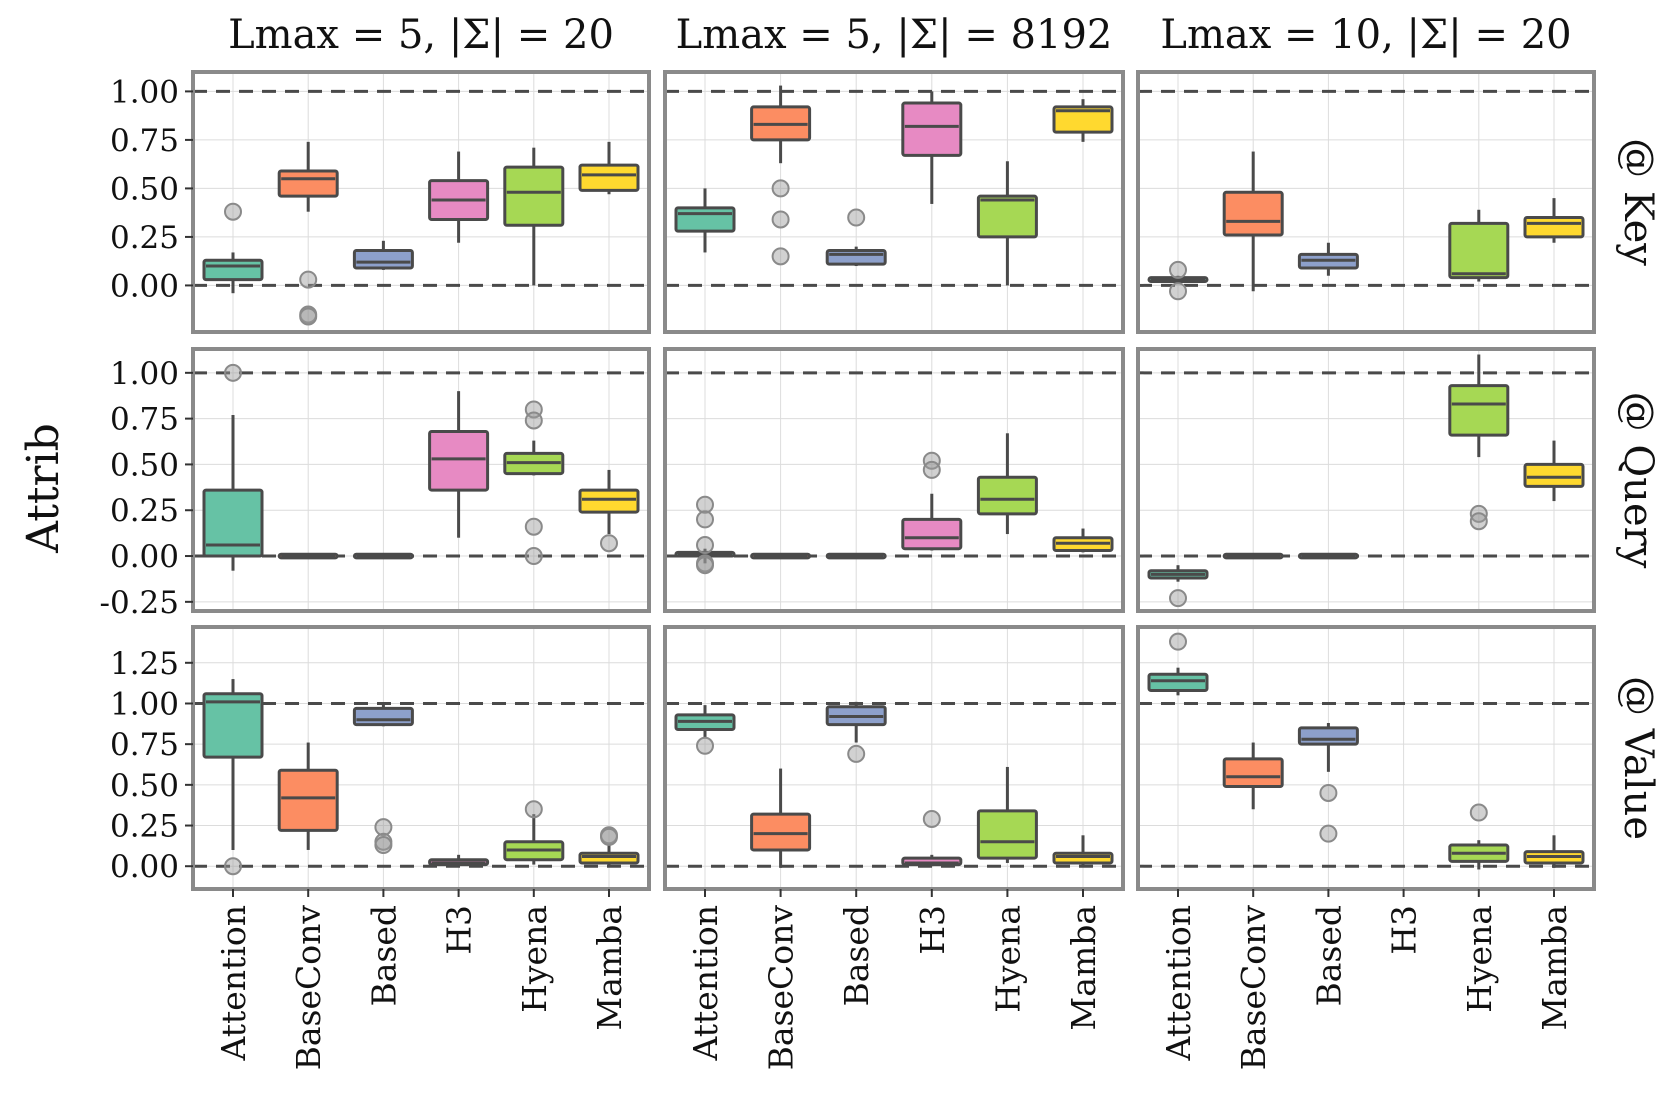 This screenshot has width=1661, height=1107. I want to click on box-baseconv-value-c2, so click(781, 818).